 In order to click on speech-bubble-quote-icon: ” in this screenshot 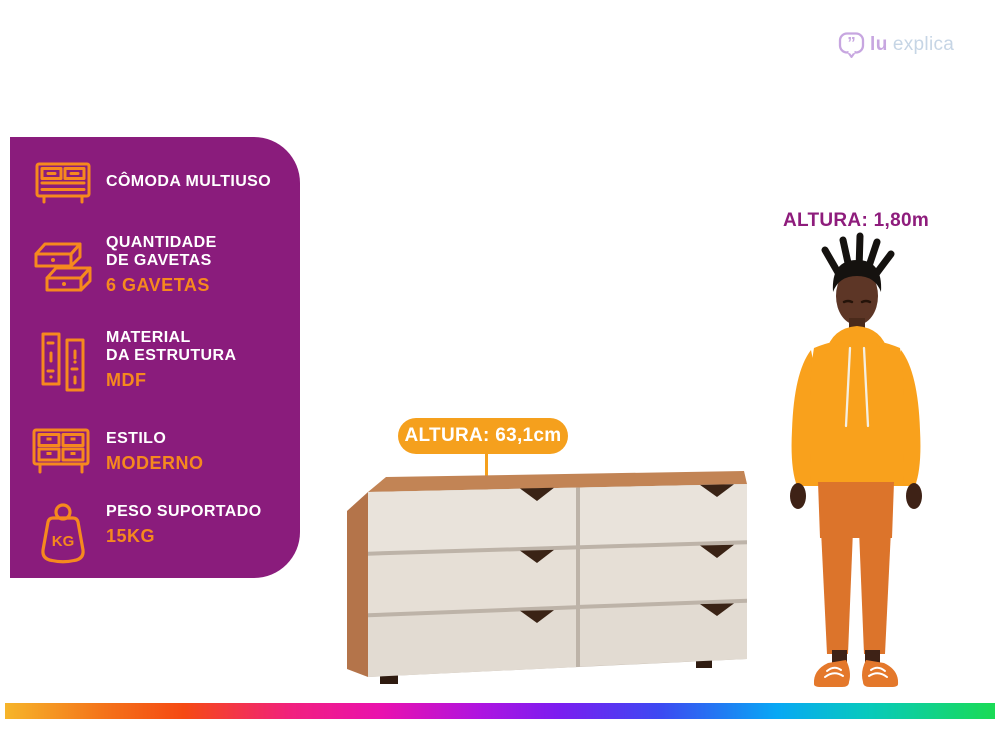, I will do `click(851, 45)`.